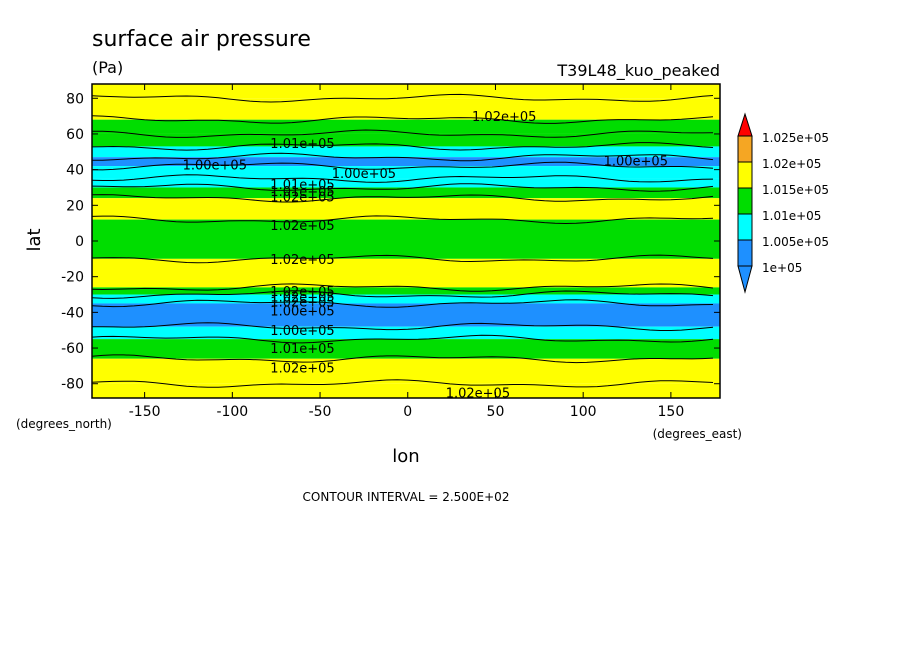 This screenshot has width=904, height=654. I want to click on y-tick-label: 40, so click(75, 171).